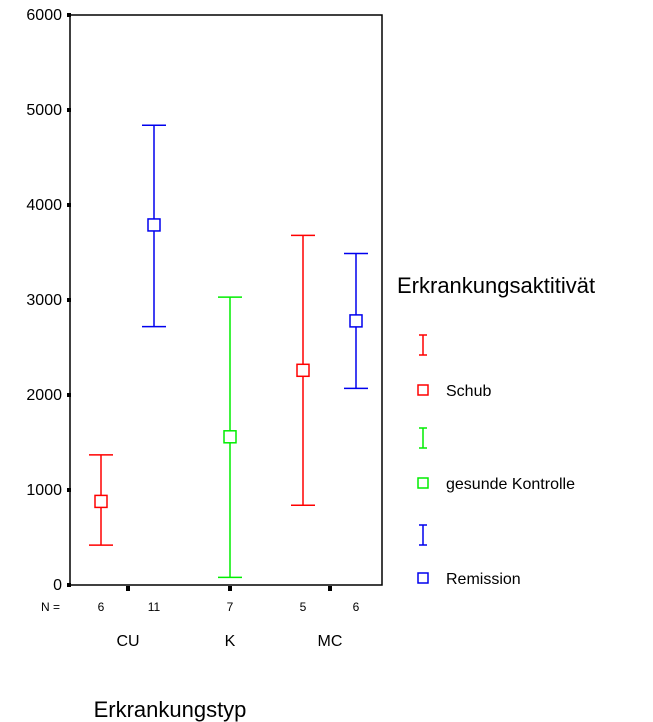 The width and height of the screenshot is (653, 722). I want to click on n-prefix-label: N =, so click(50, 607).